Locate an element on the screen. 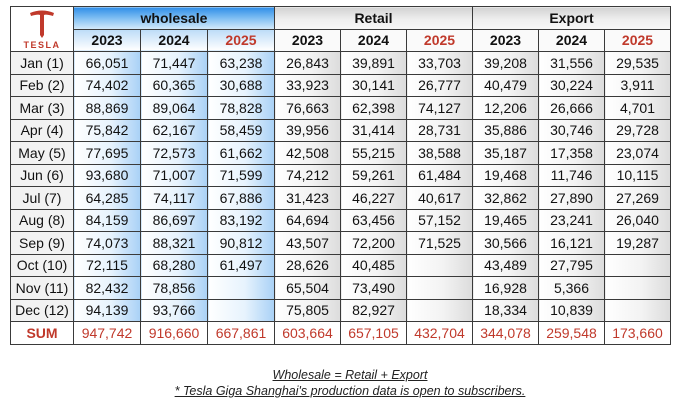  value-cell: 63,238 is located at coordinates (241, 63).